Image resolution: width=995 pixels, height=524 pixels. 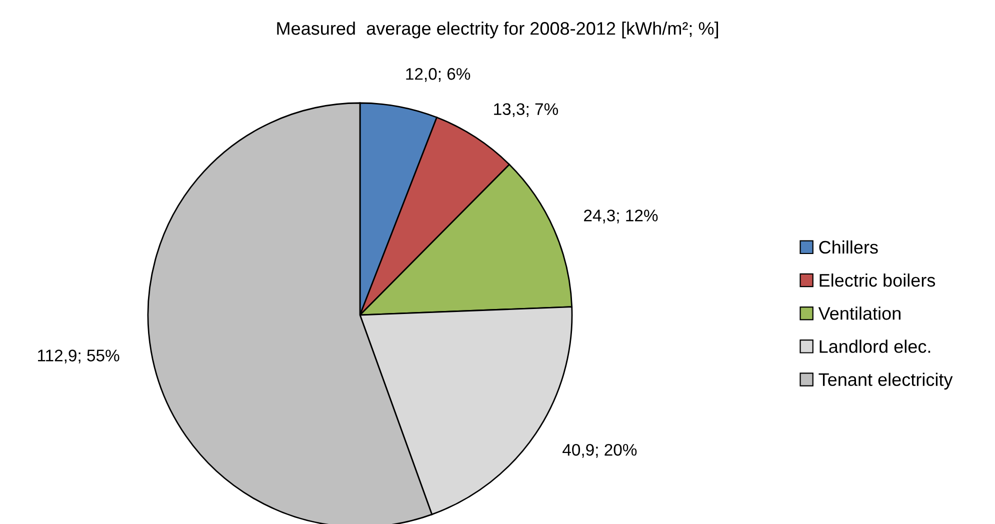 What do you see at coordinates (885, 381) in the screenshot?
I see `legend-label: Tenant electricity` at bounding box center [885, 381].